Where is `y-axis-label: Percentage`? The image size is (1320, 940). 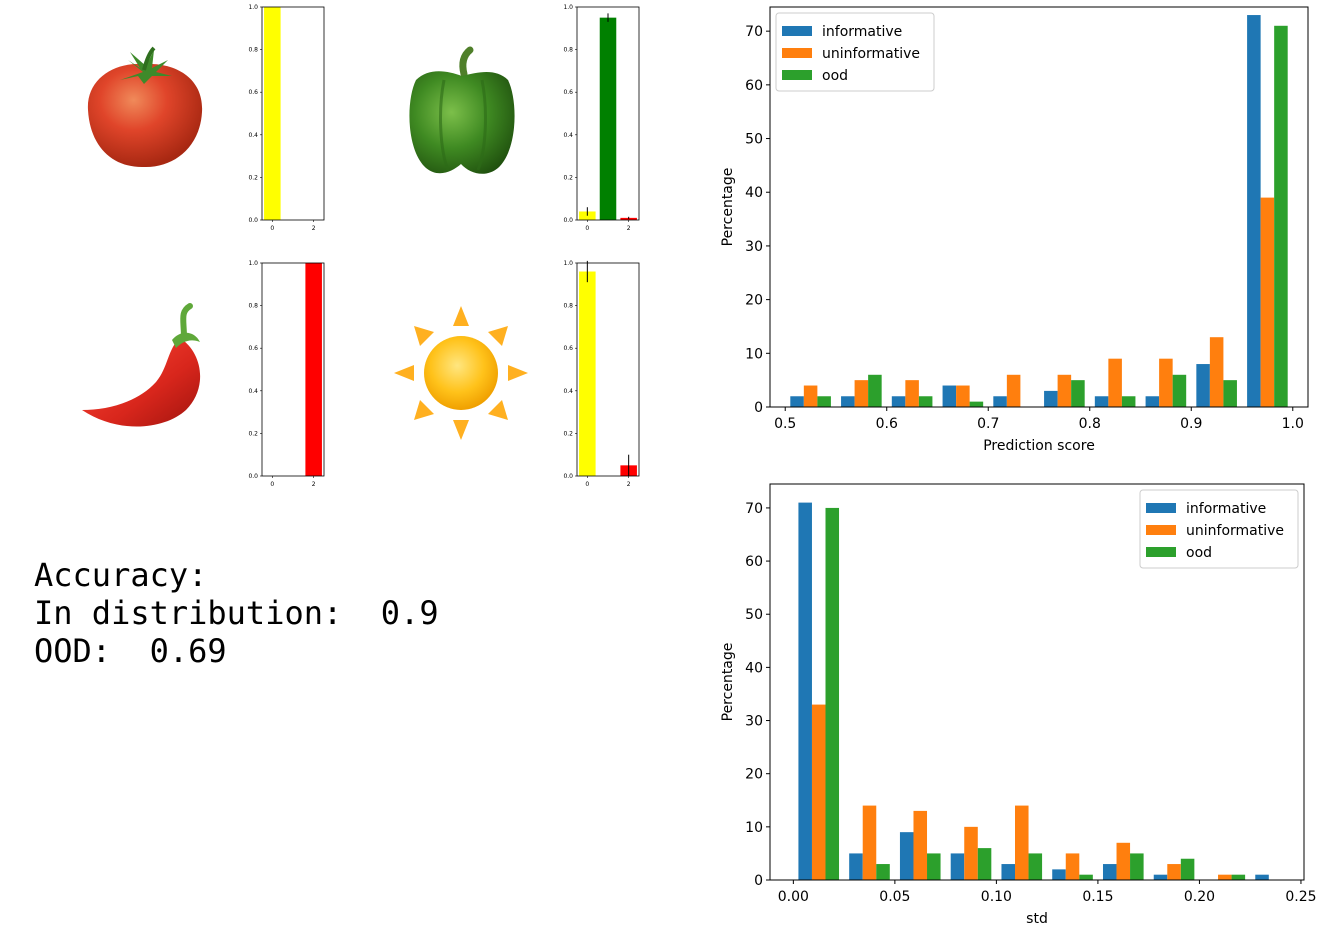 y-axis-label: Percentage is located at coordinates (728, 682).